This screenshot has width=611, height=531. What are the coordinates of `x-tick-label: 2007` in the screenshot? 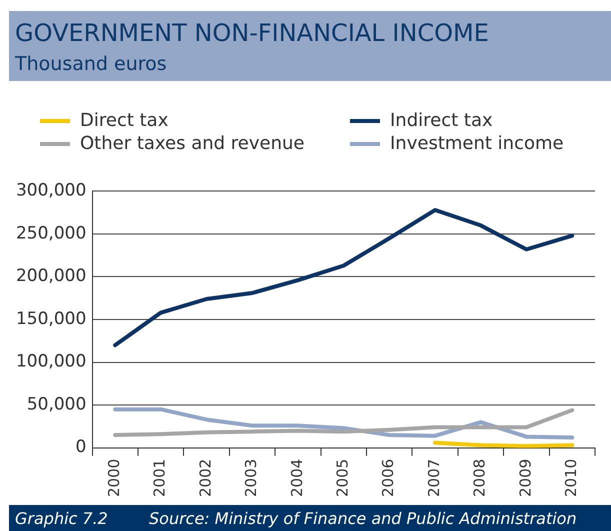 It's located at (433, 478).